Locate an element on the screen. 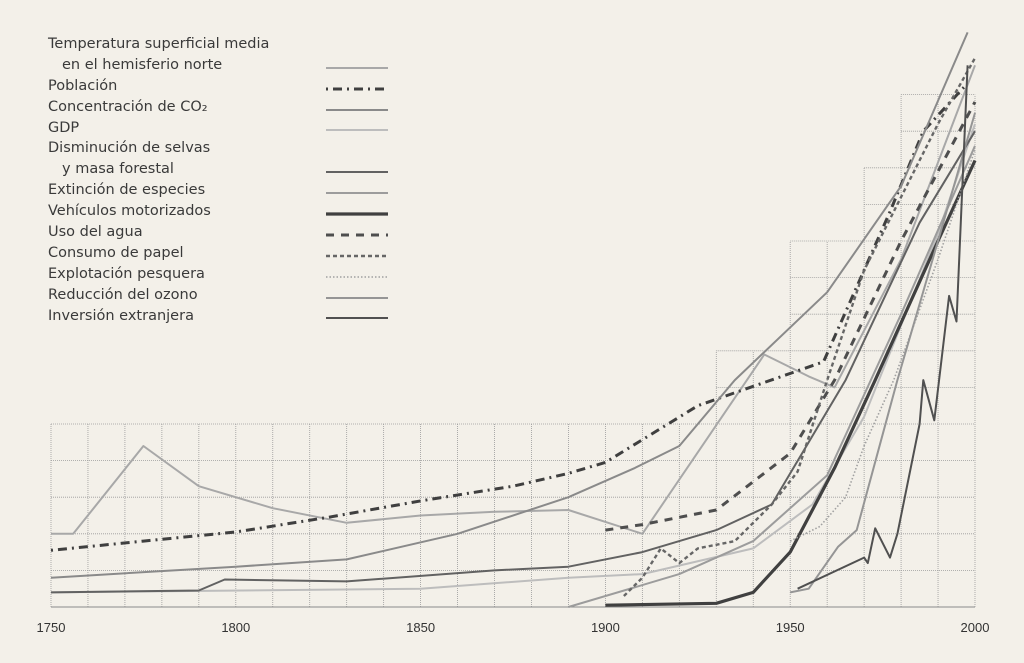  legend-item: GDP is located at coordinates (223, 128).